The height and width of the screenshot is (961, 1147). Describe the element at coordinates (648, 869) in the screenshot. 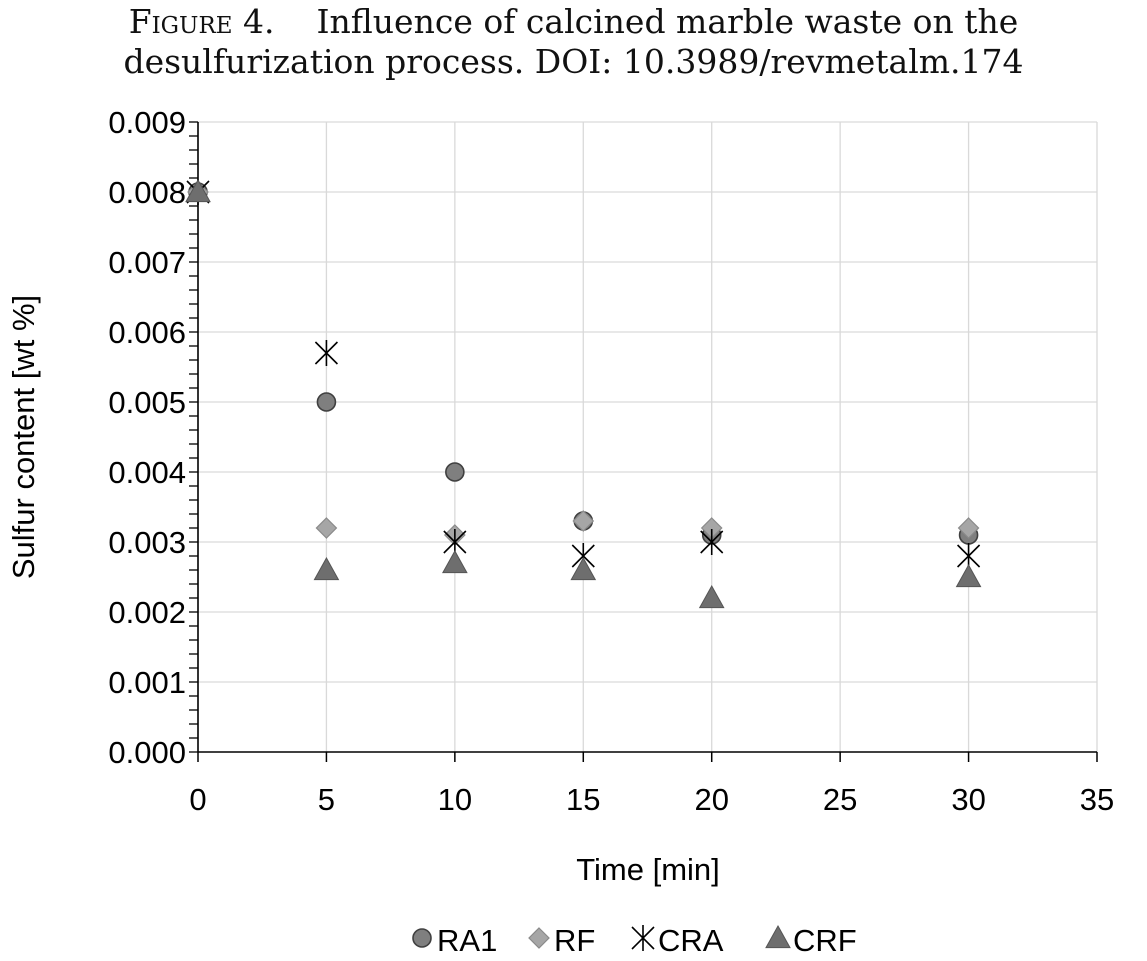

I see `x-axis-label: Time [min]` at that location.